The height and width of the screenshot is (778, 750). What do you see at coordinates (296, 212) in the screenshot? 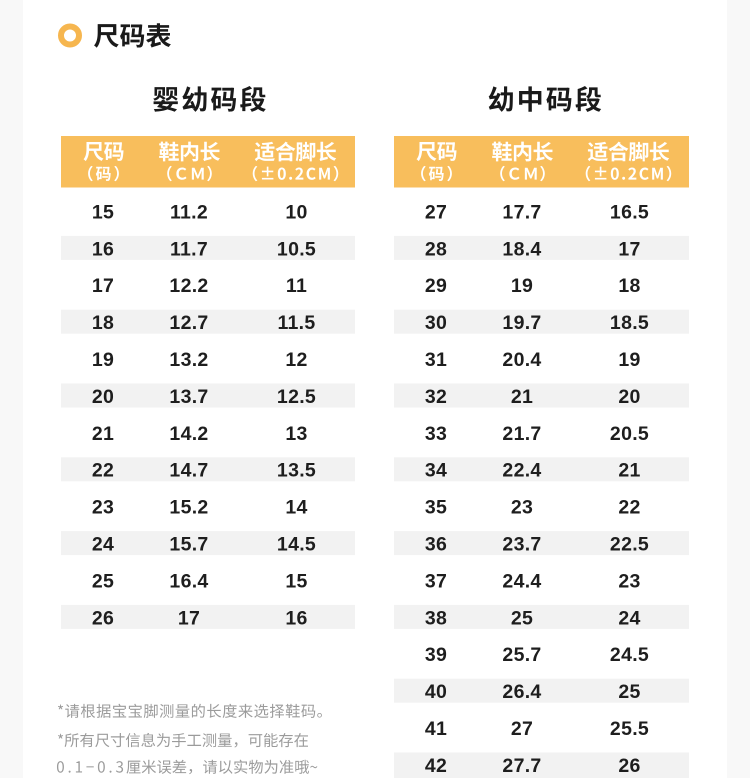
I see `svg-text: 10` at bounding box center [296, 212].